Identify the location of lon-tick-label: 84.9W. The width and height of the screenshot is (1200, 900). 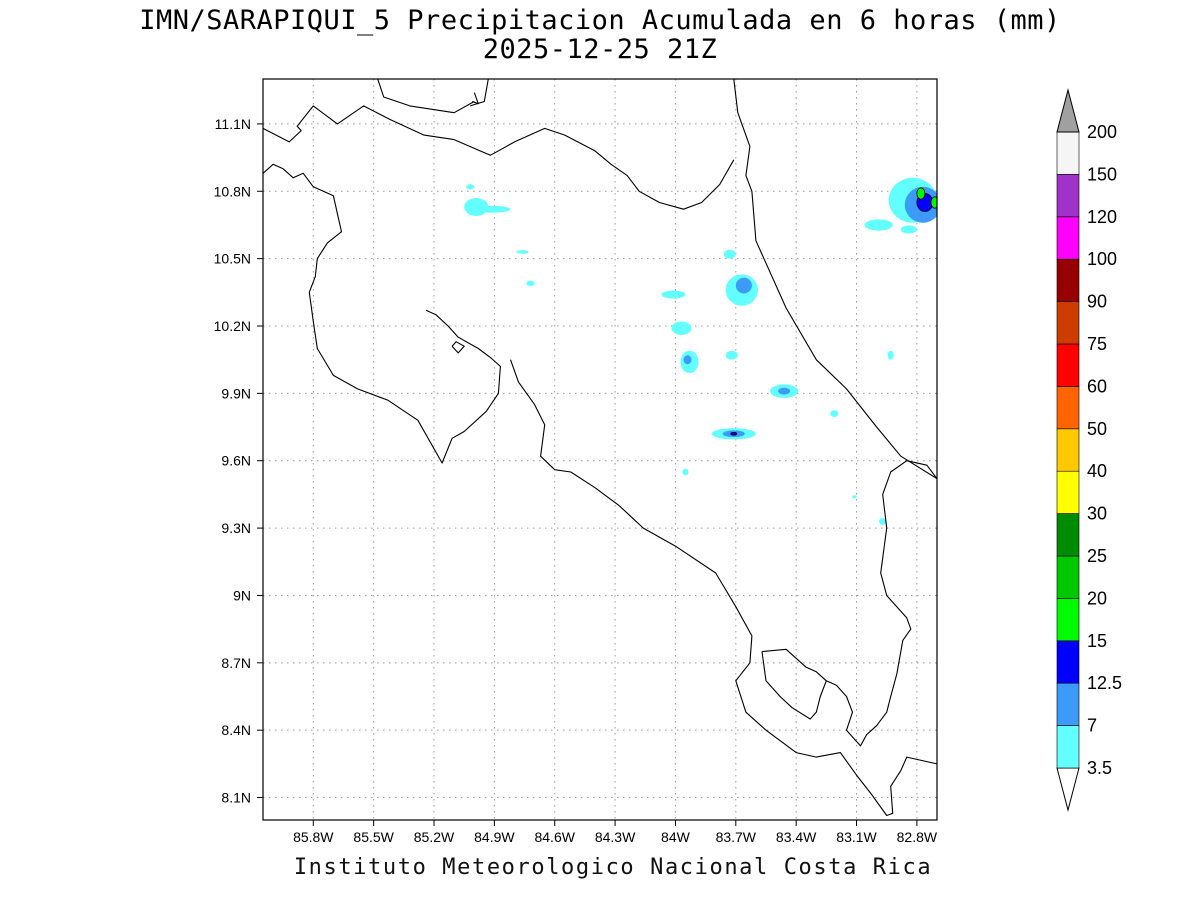
(494, 837).